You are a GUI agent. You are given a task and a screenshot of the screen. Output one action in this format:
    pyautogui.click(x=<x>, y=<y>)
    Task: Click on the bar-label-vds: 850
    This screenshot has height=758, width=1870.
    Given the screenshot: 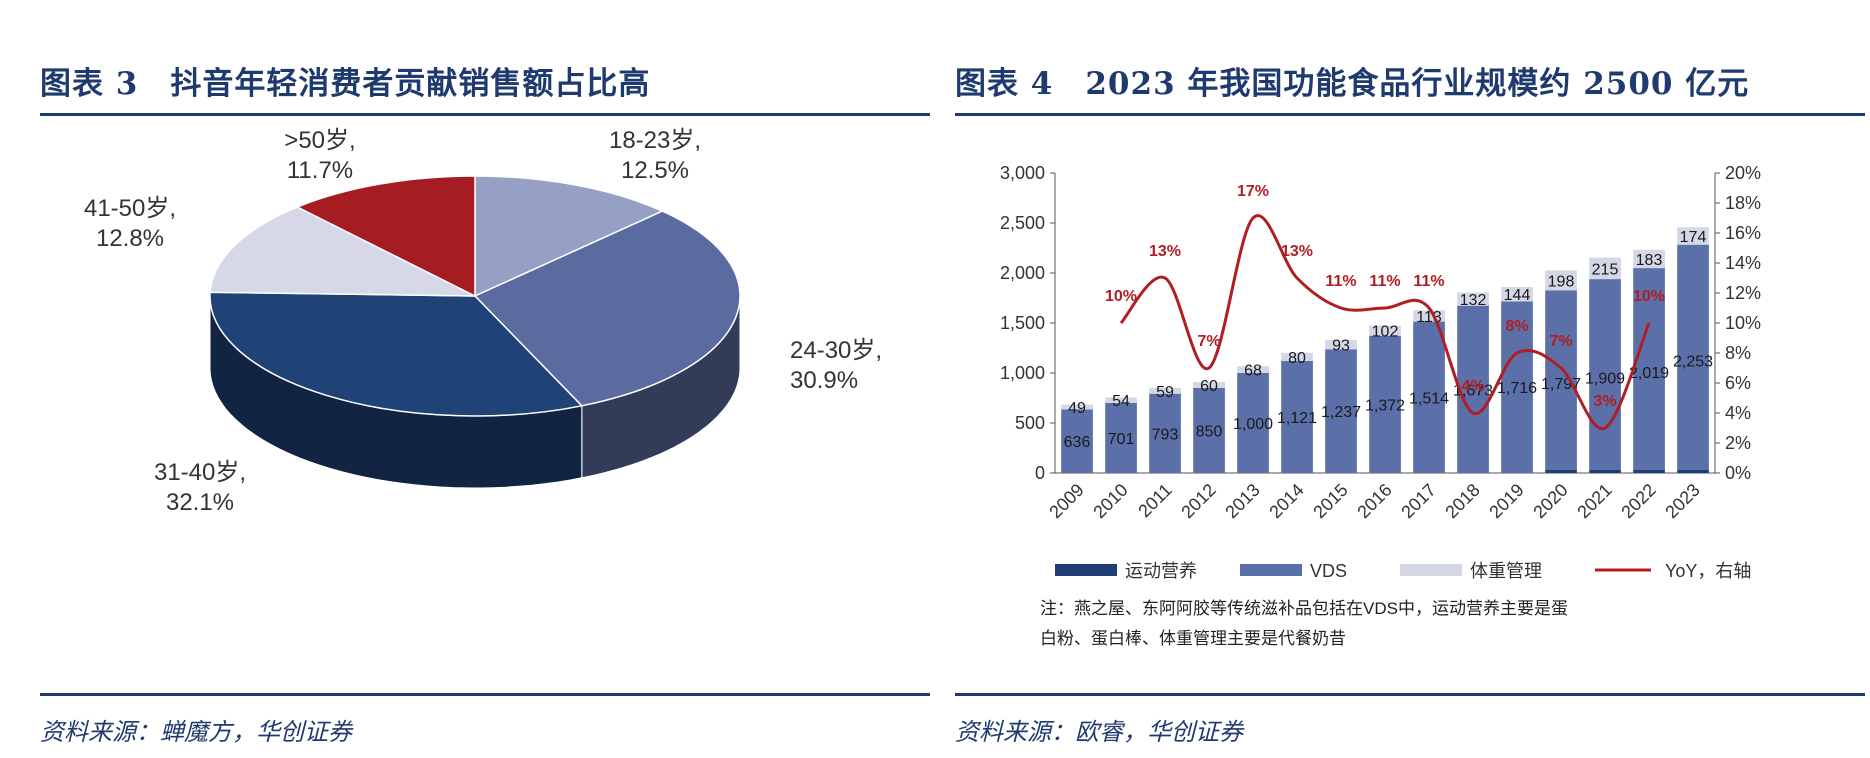 What is the action you would take?
    pyautogui.click(x=1209, y=432)
    